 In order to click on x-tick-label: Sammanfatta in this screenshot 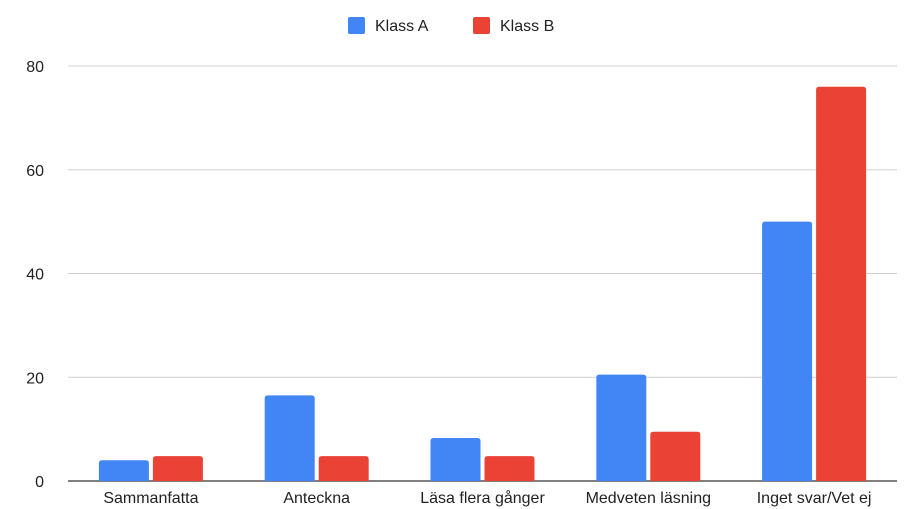, I will do `click(150, 498)`.